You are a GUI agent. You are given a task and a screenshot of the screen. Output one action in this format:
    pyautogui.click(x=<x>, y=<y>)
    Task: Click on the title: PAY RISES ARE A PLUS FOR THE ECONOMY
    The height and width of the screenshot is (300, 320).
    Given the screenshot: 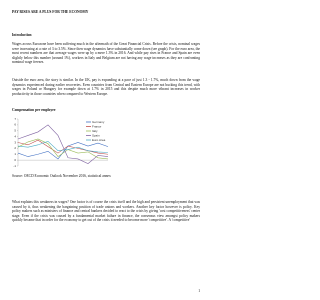 What is the action you would take?
    pyautogui.click(x=50, y=12)
    